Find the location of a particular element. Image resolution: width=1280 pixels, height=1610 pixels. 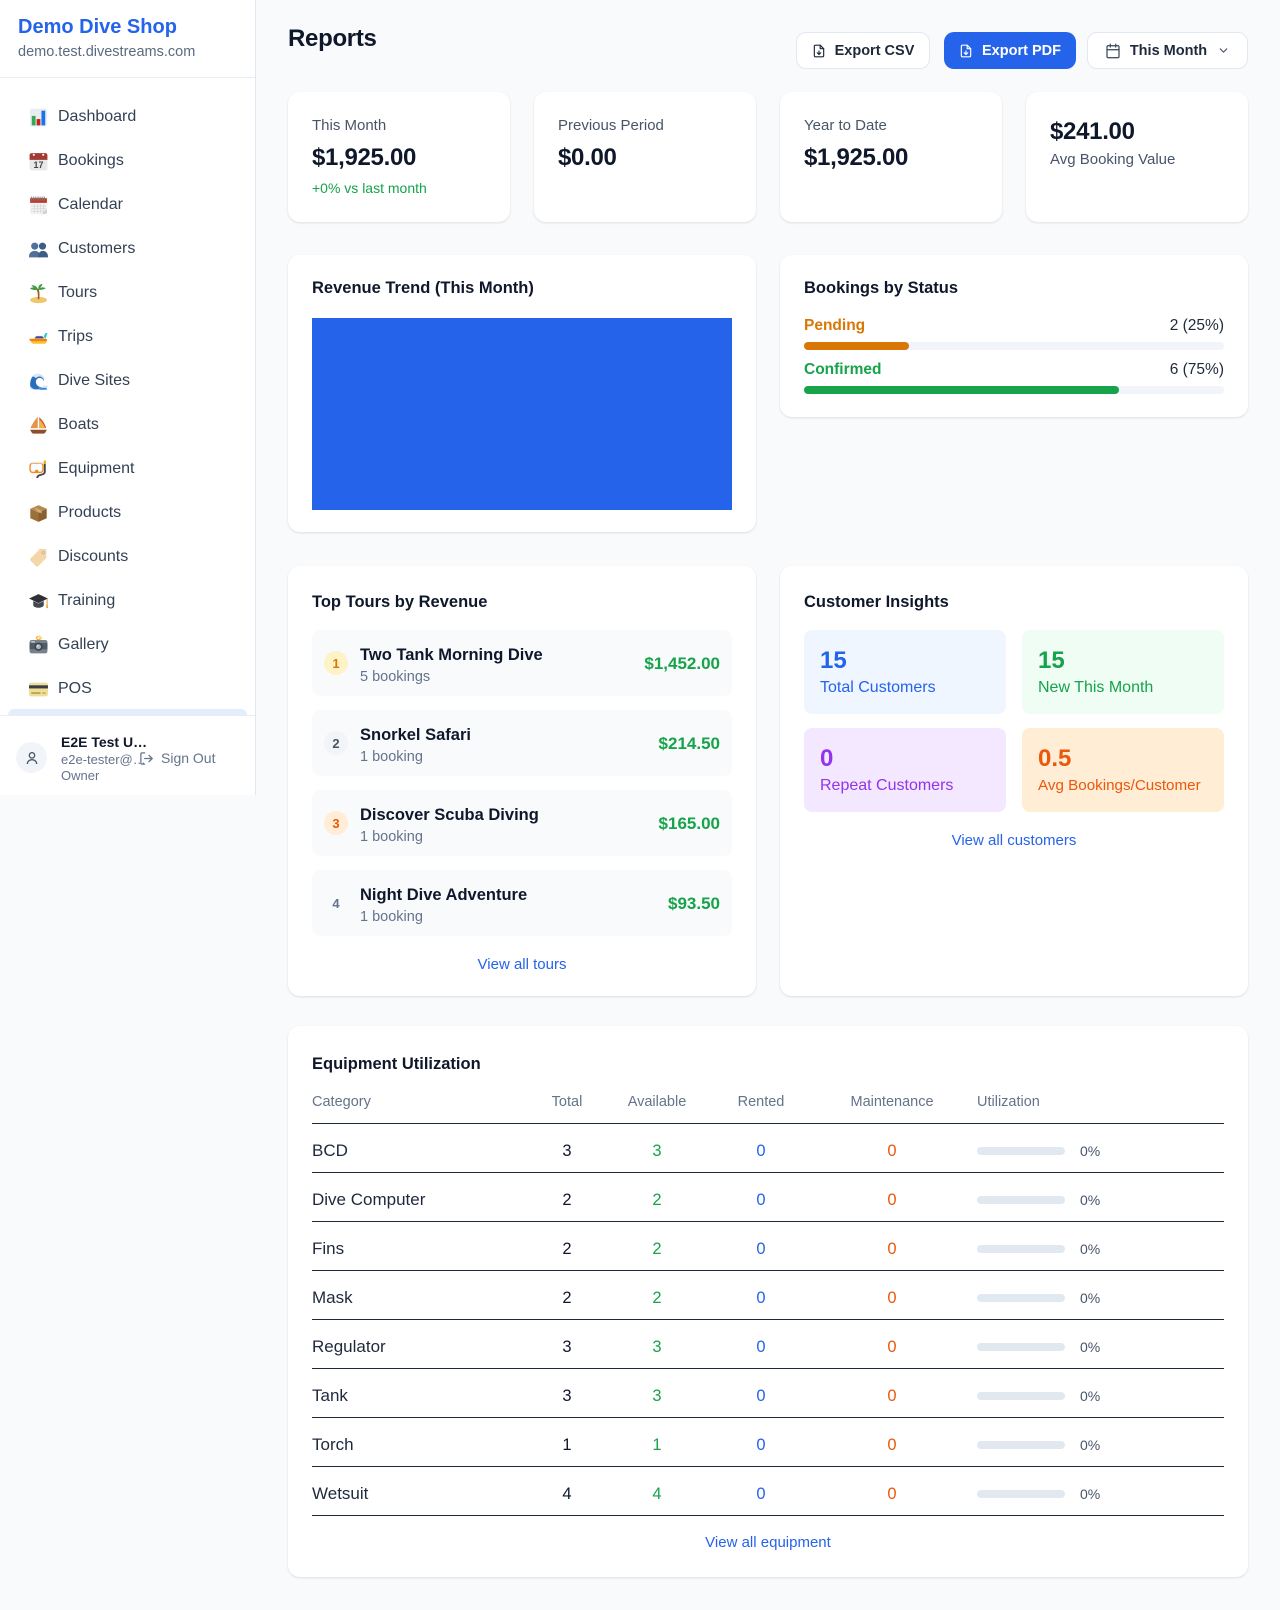

svg-text: 17 is located at coordinates (39, 165).